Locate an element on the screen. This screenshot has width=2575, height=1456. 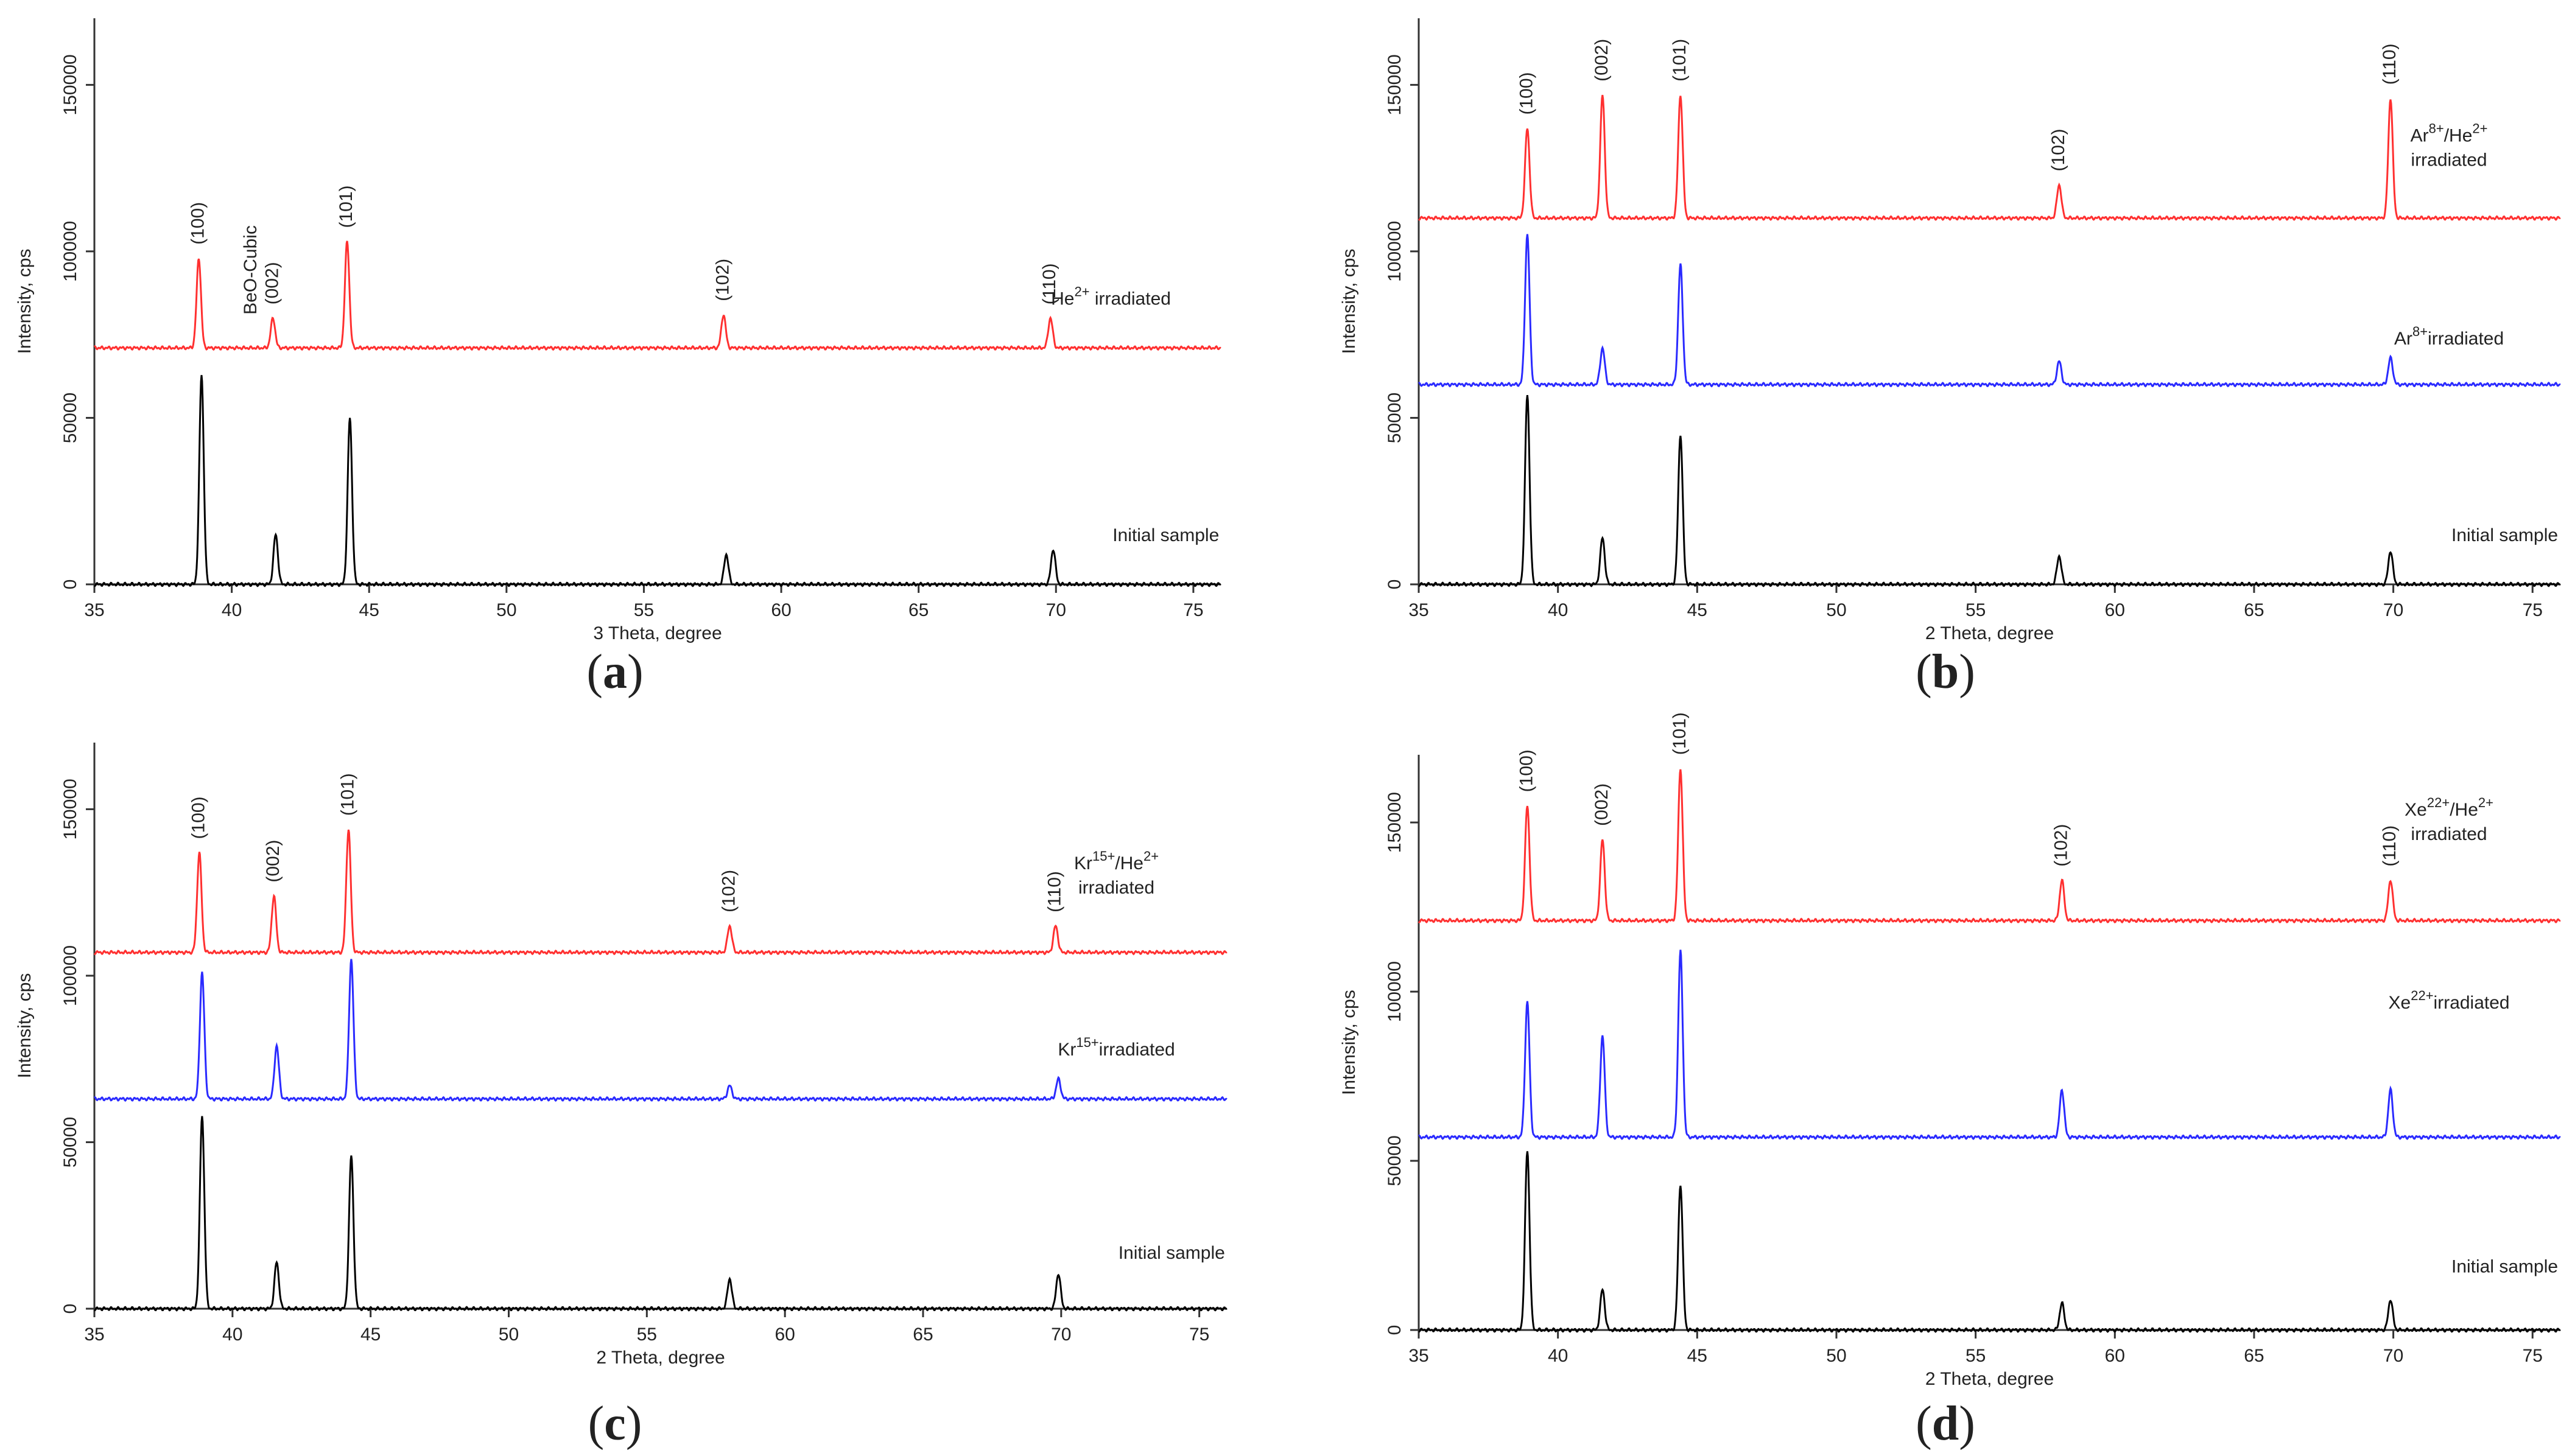
series-label: Xe22+/He2+ is located at coordinates (2449, 808).